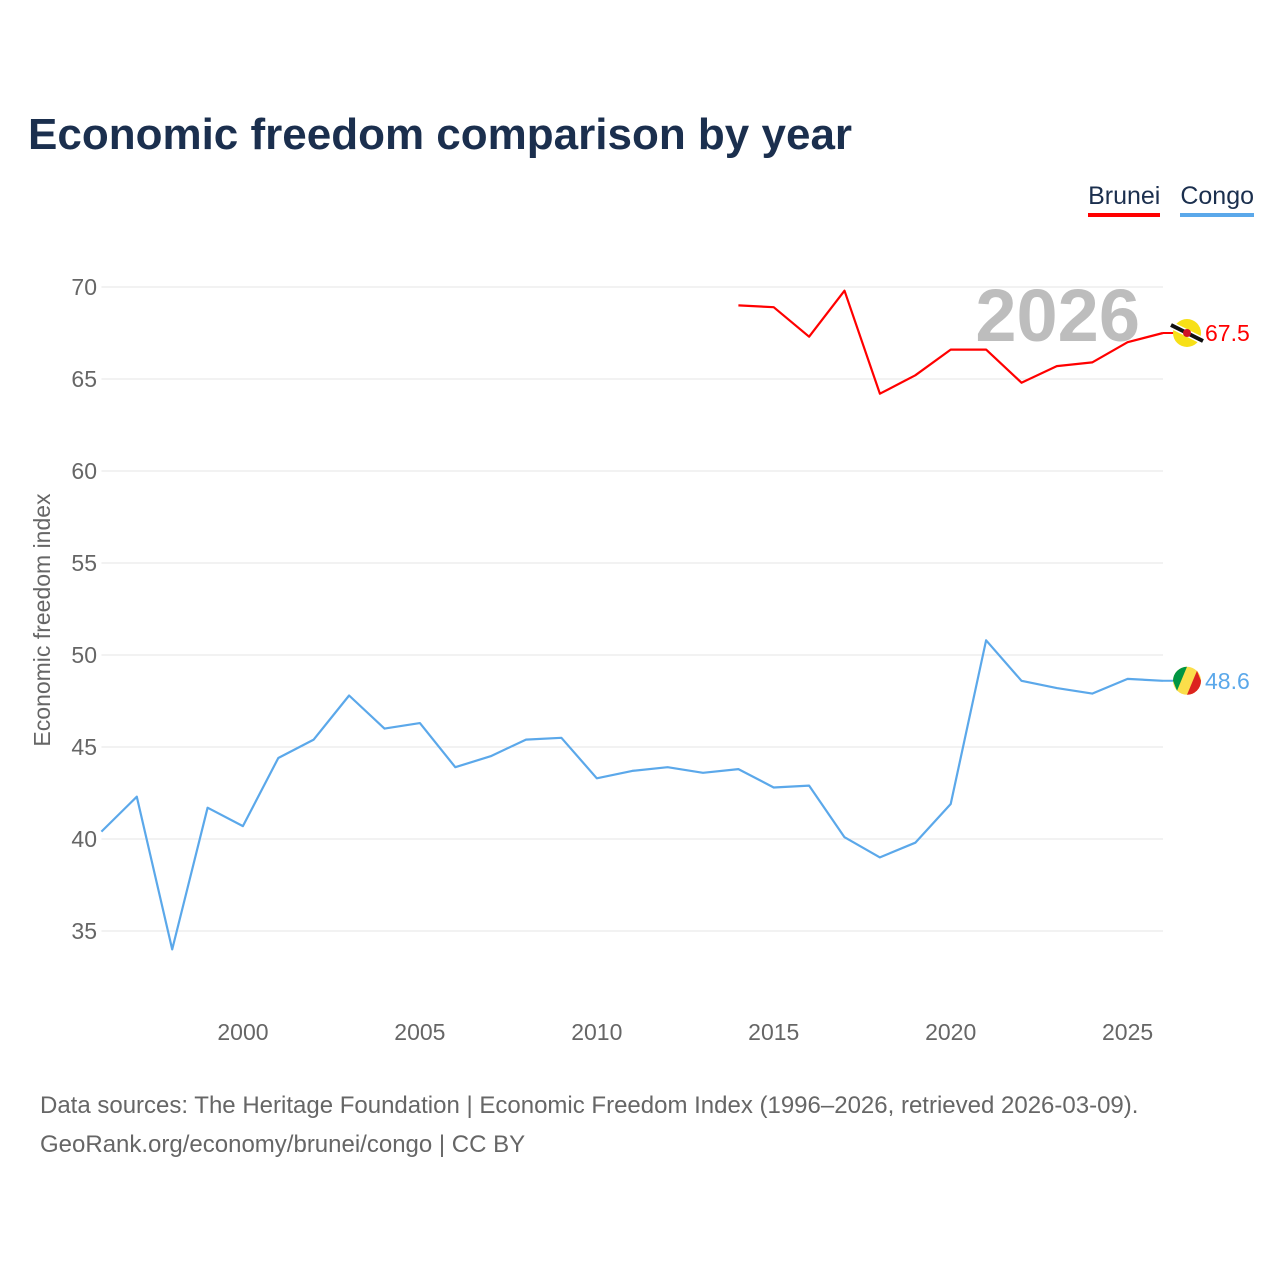 This screenshot has width=1280, height=1280. What do you see at coordinates (42, 620) in the screenshot?
I see `y-axis-label: Economic freedom index` at bounding box center [42, 620].